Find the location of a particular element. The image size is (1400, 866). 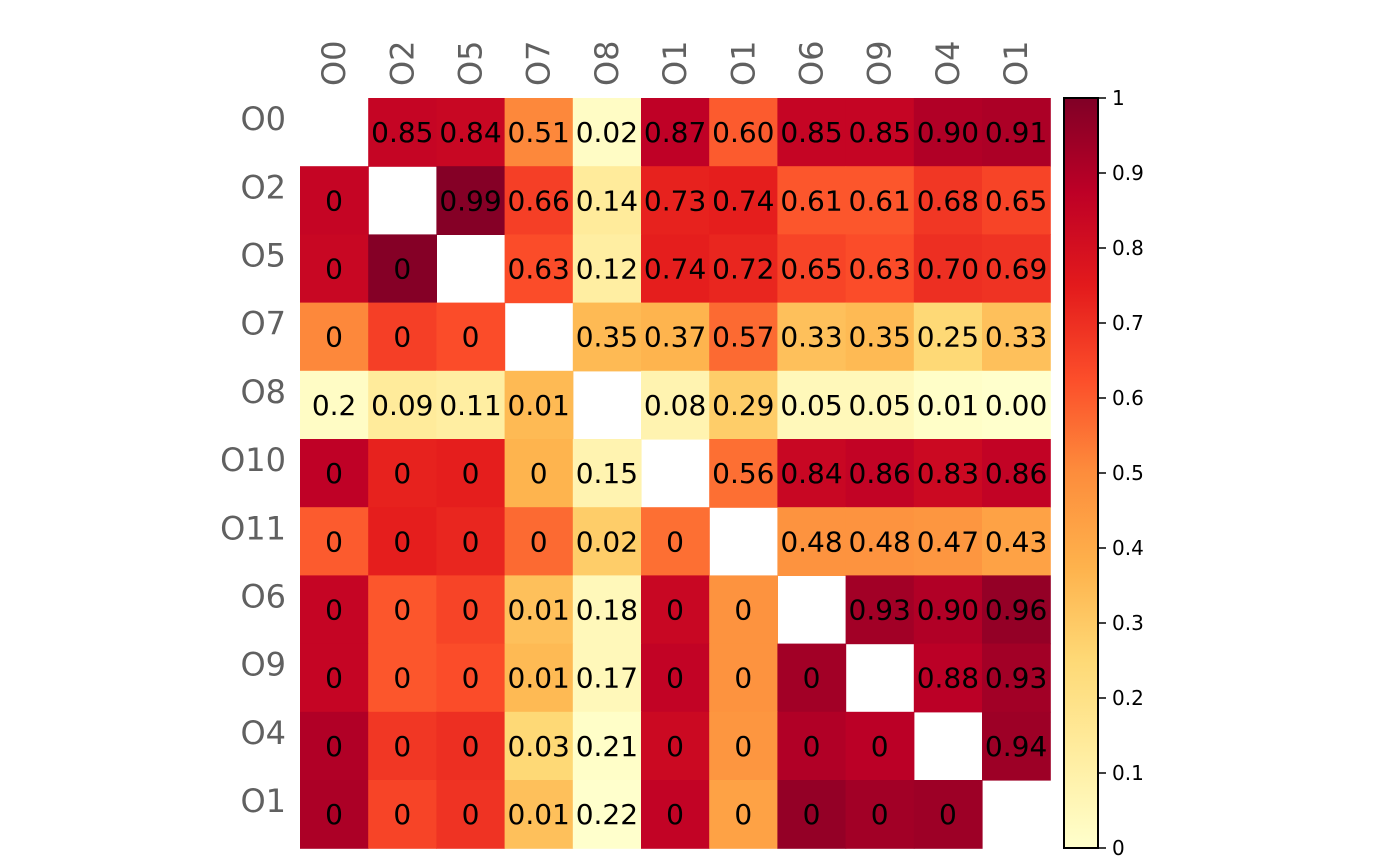

colorbar-tick-label-0: 0 is located at coordinates (1118, 848).